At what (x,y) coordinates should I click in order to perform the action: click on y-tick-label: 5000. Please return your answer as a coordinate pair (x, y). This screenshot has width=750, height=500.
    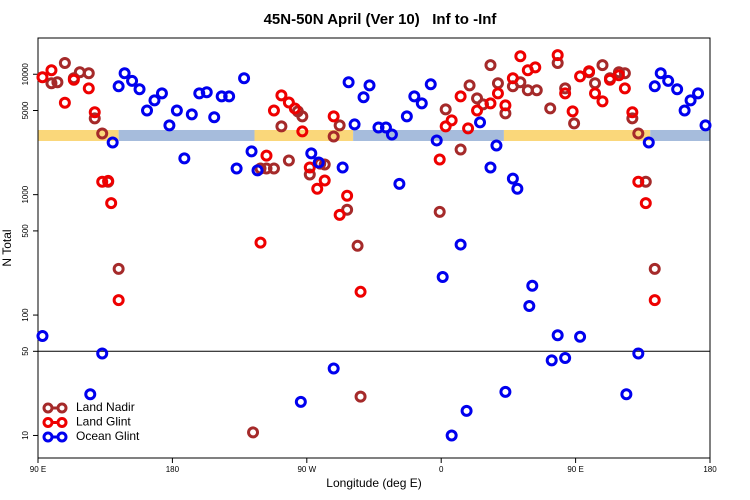
    Looking at the image, I should click on (25, 110).